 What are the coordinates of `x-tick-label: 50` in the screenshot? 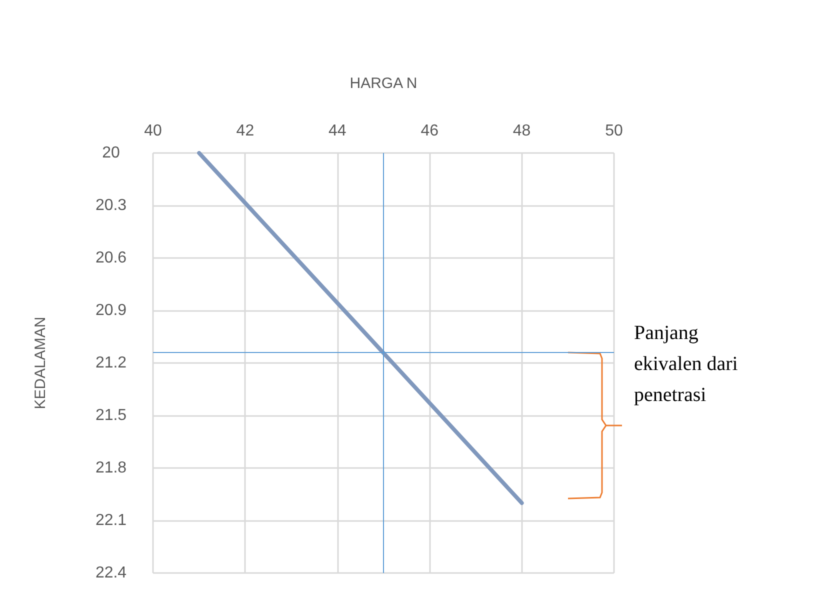 It's located at (614, 131).